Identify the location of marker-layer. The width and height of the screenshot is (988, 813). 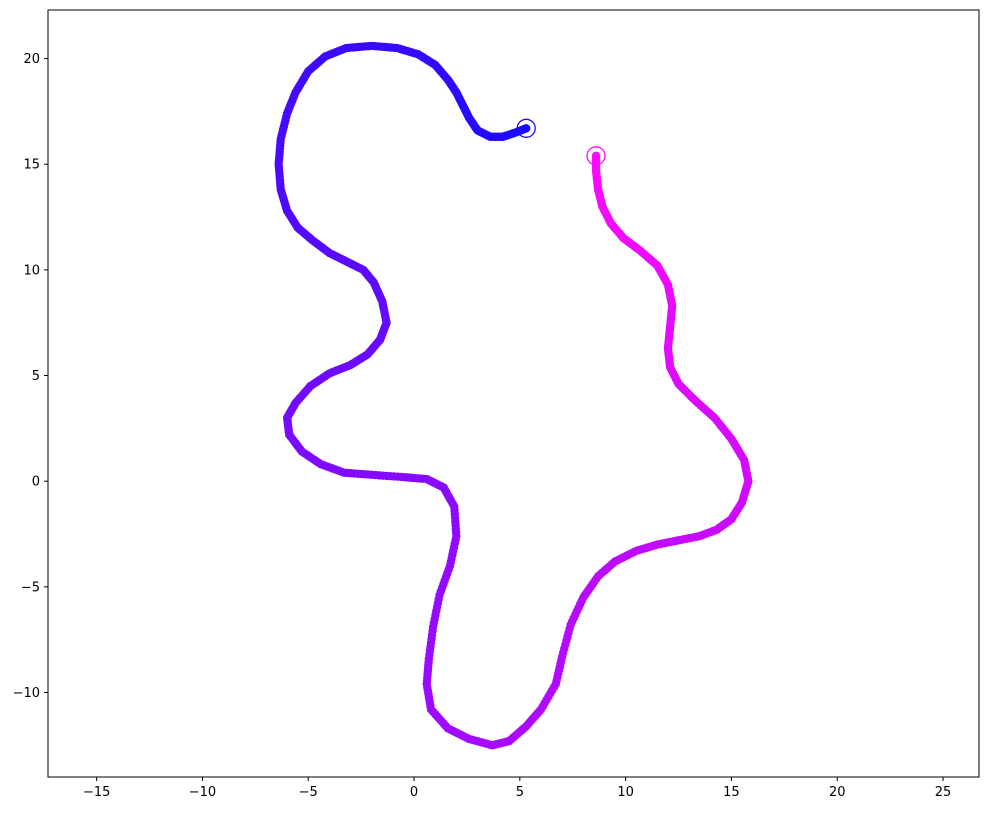
(561, 142).